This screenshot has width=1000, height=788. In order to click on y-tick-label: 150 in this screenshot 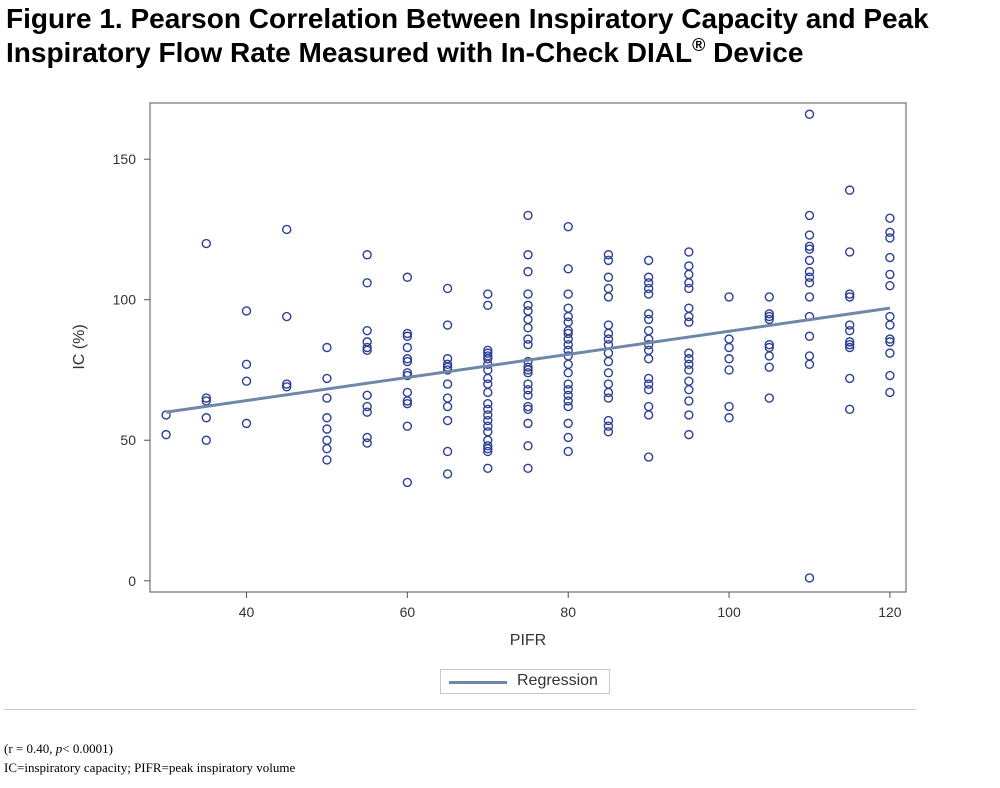, I will do `click(125, 159)`.